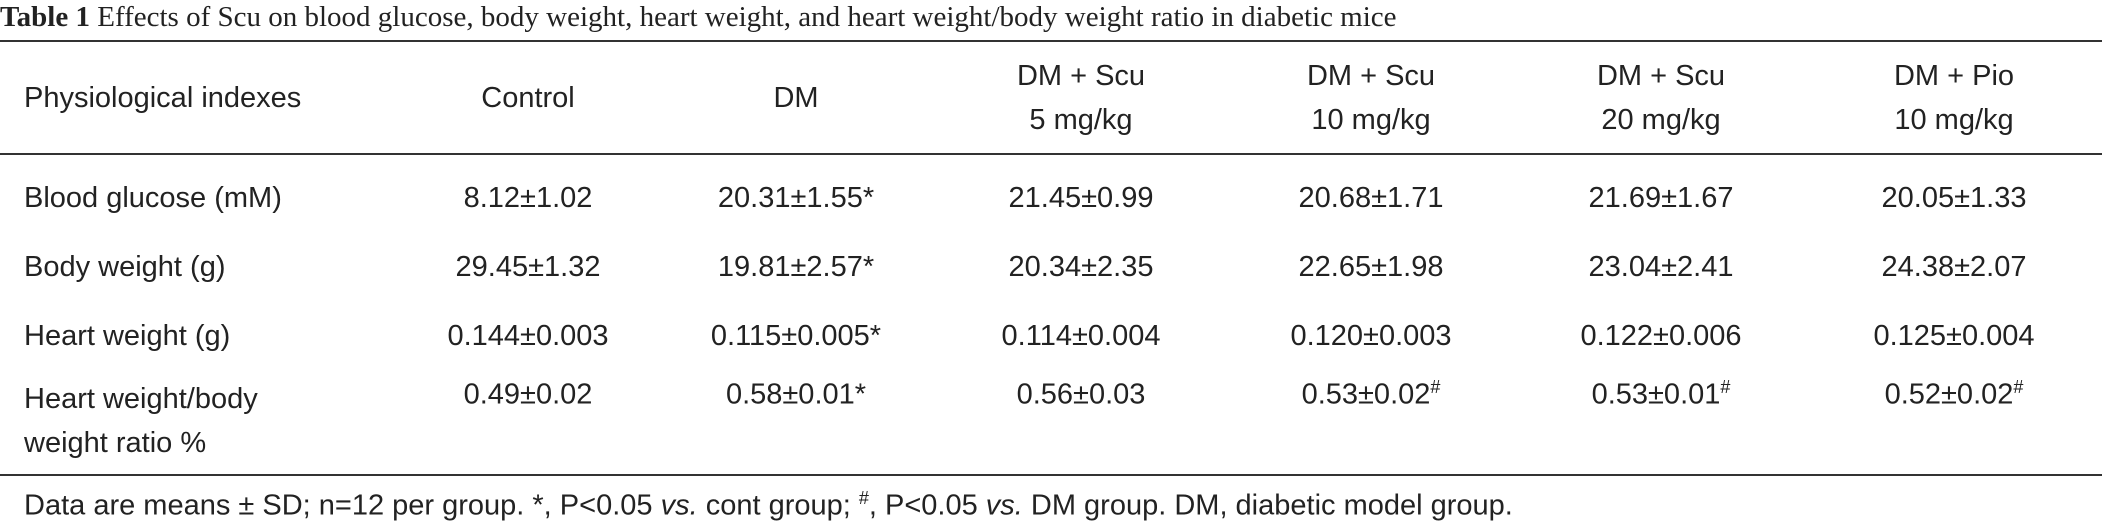 The image size is (2102, 526). What do you see at coordinates (1371, 336) in the screenshot?
I see `table-cell: 0.120±0.003` at bounding box center [1371, 336].